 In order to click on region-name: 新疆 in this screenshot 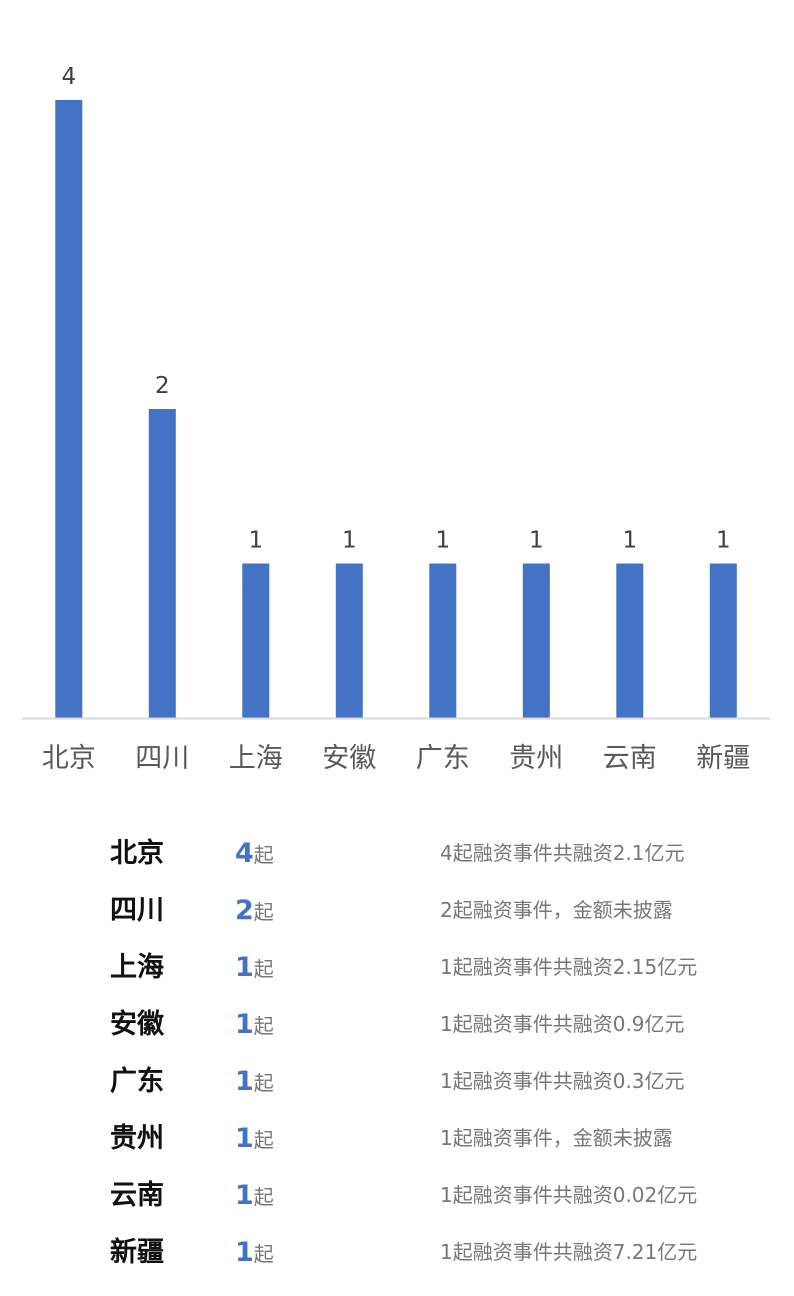, I will do `click(137, 1252)`.